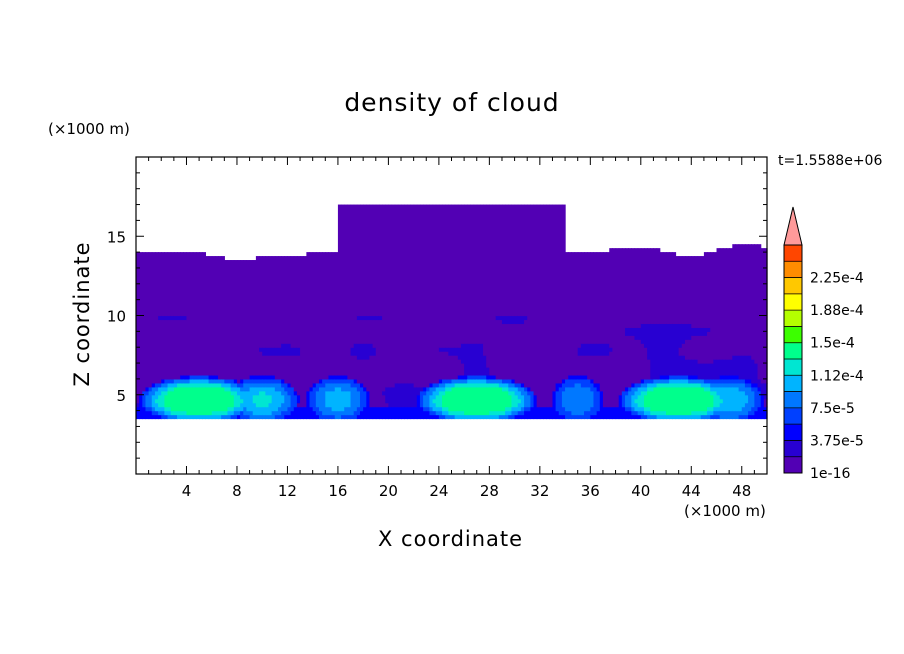  What do you see at coordinates (832, 344) in the screenshot?
I see `colorbar-label: 1.5e-4` at bounding box center [832, 344].